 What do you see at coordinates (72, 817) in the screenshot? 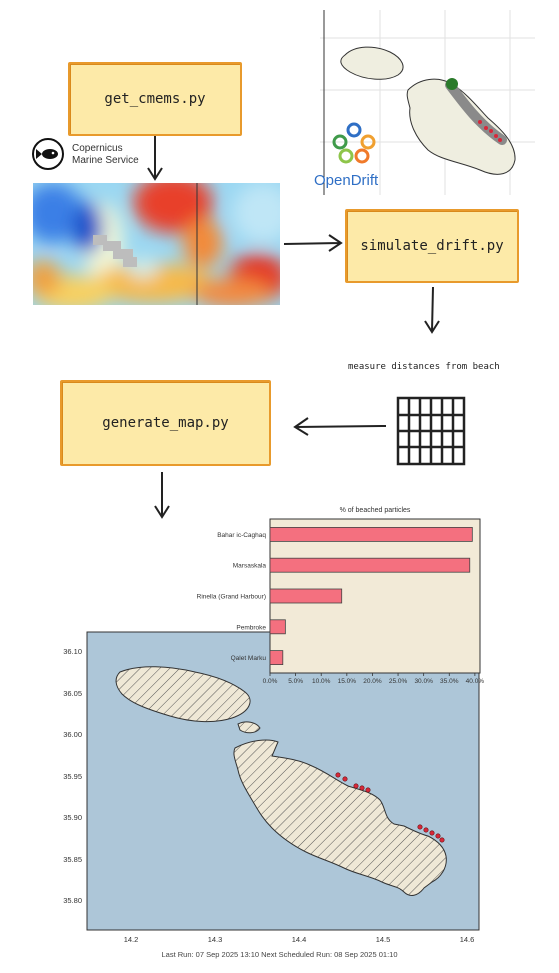
I see `map-y-tick-4: 35.90` at bounding box center [72, 817].